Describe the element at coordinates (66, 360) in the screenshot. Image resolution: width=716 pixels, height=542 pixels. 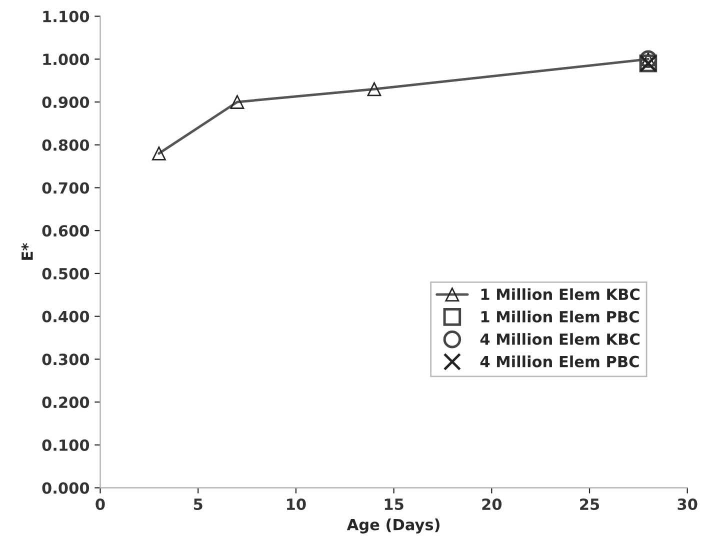
I see `y-tick-label: 0.300` at that location.